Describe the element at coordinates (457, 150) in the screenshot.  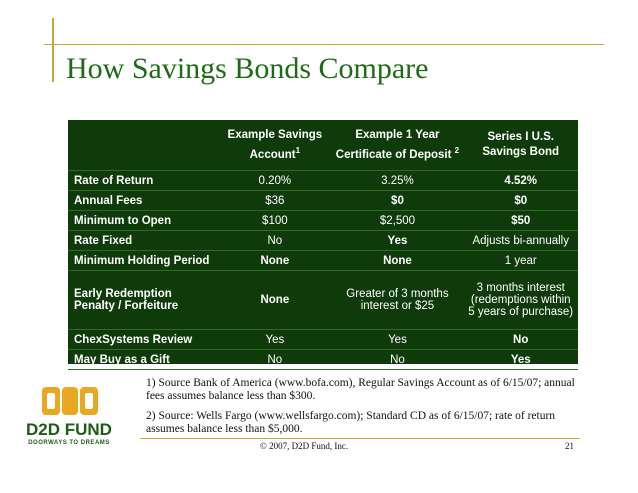
I see `footnote-marker: 2` at that location.